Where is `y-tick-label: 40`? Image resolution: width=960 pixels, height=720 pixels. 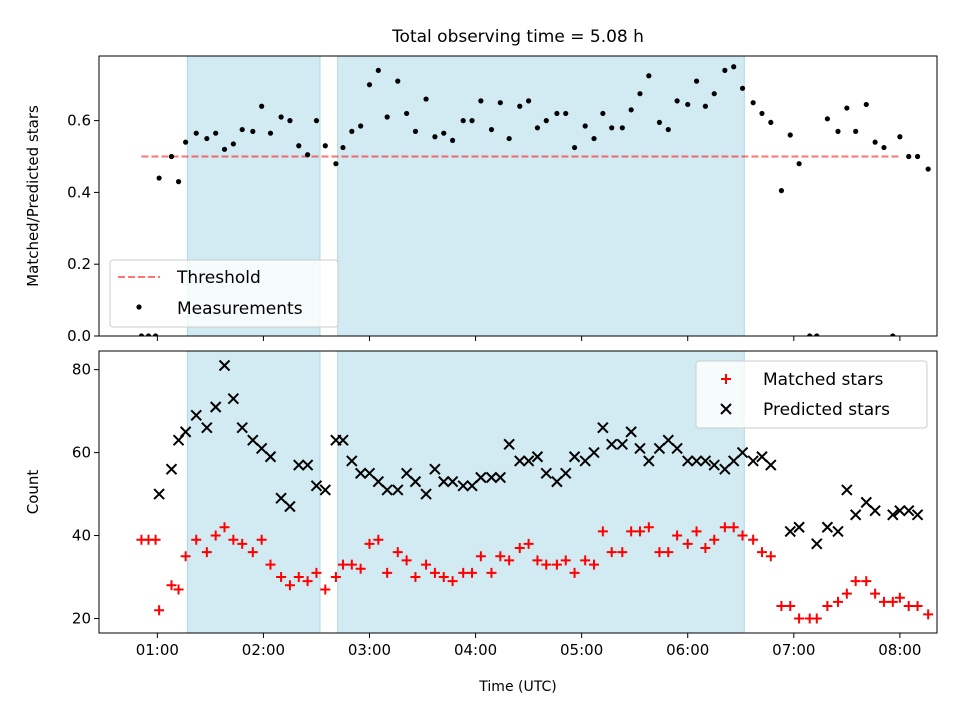
y-tick-label: 40 is located at coordinates (81, 536).